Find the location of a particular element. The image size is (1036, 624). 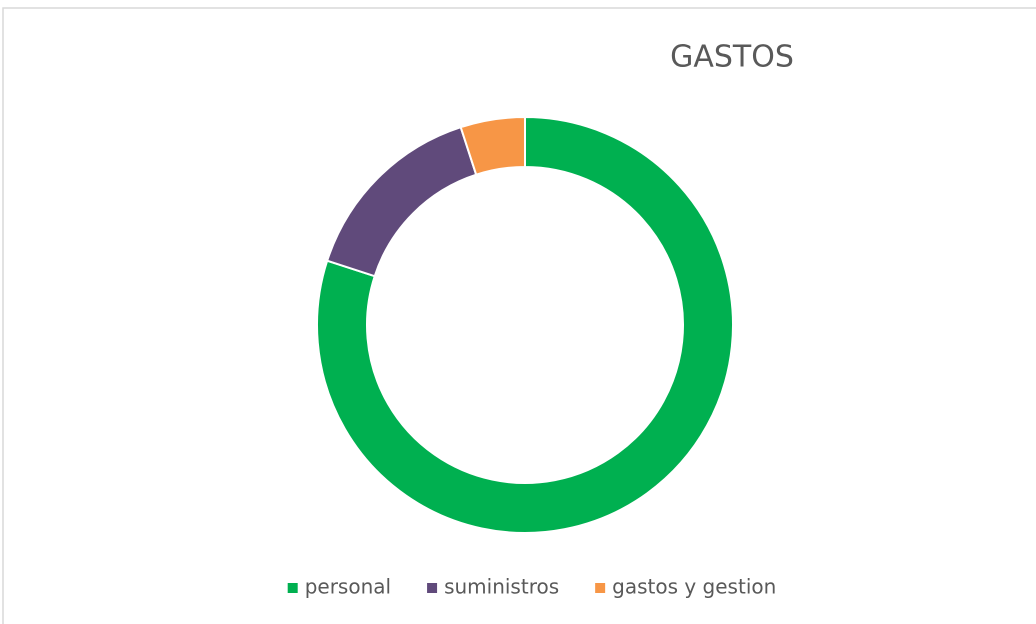

legend-label: suministros is located at coordinates (501, 587).